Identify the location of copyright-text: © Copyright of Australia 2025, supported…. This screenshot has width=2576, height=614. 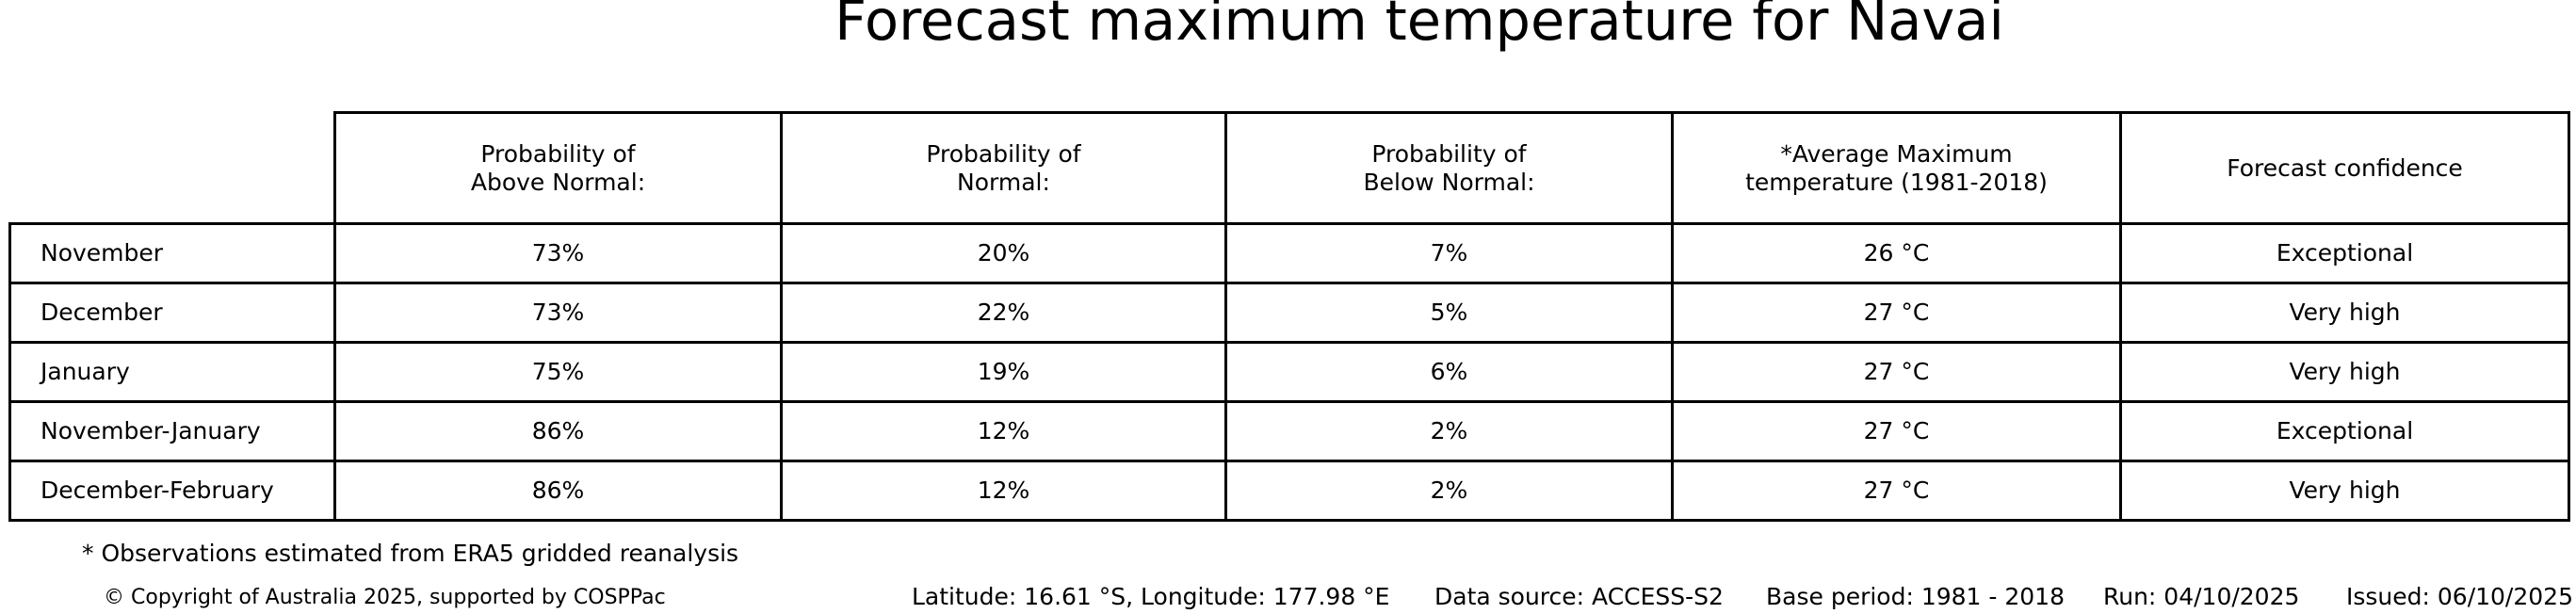
(385, 597).